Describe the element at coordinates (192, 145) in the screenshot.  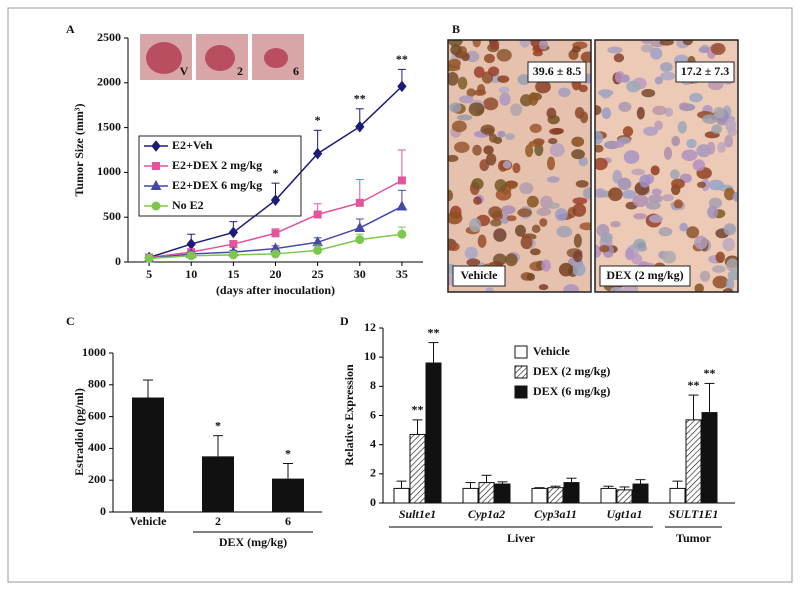
I see `legend-label: E2+Veh` at that location.